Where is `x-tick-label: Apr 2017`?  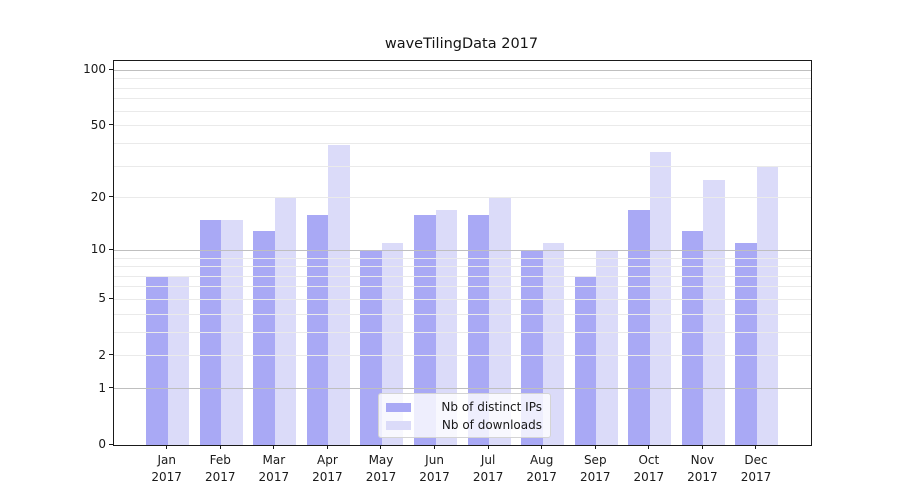 x-tick-label: Apr 2017 is located at coordinates (327, 468).